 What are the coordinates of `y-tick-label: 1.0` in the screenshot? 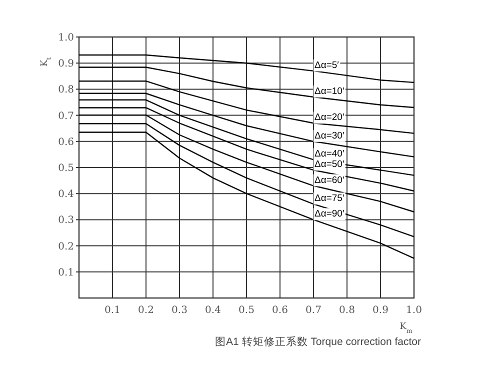 It's located at (66, 38).